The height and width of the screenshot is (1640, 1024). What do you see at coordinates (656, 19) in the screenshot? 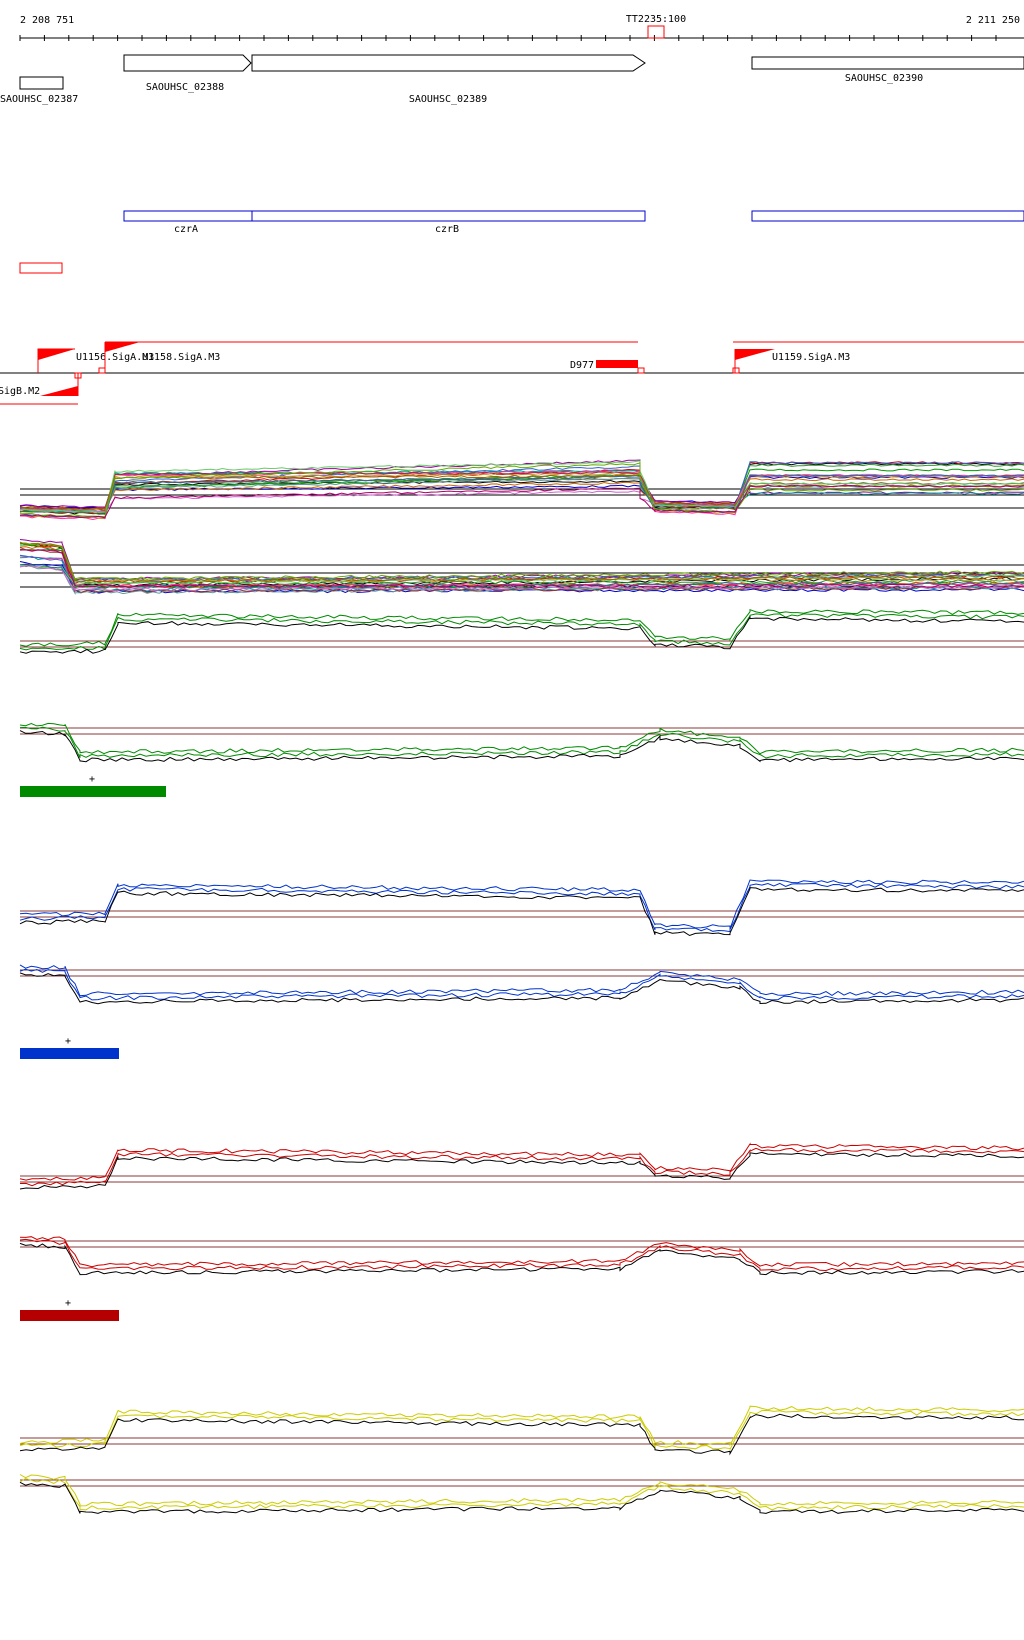
I see `ruler-marker-label: TT2235:100` at bounding box center [656, 19].